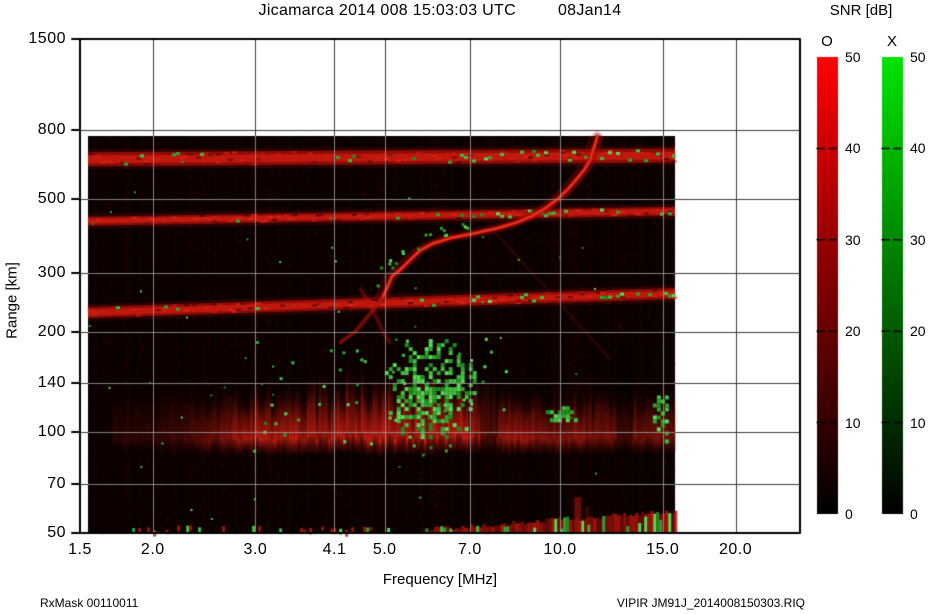 This screenshot has height=614, width=932. Describe the element at coordinates (255, 549) in the screenshot. I see `x-tick-label: 3.0` at that location.